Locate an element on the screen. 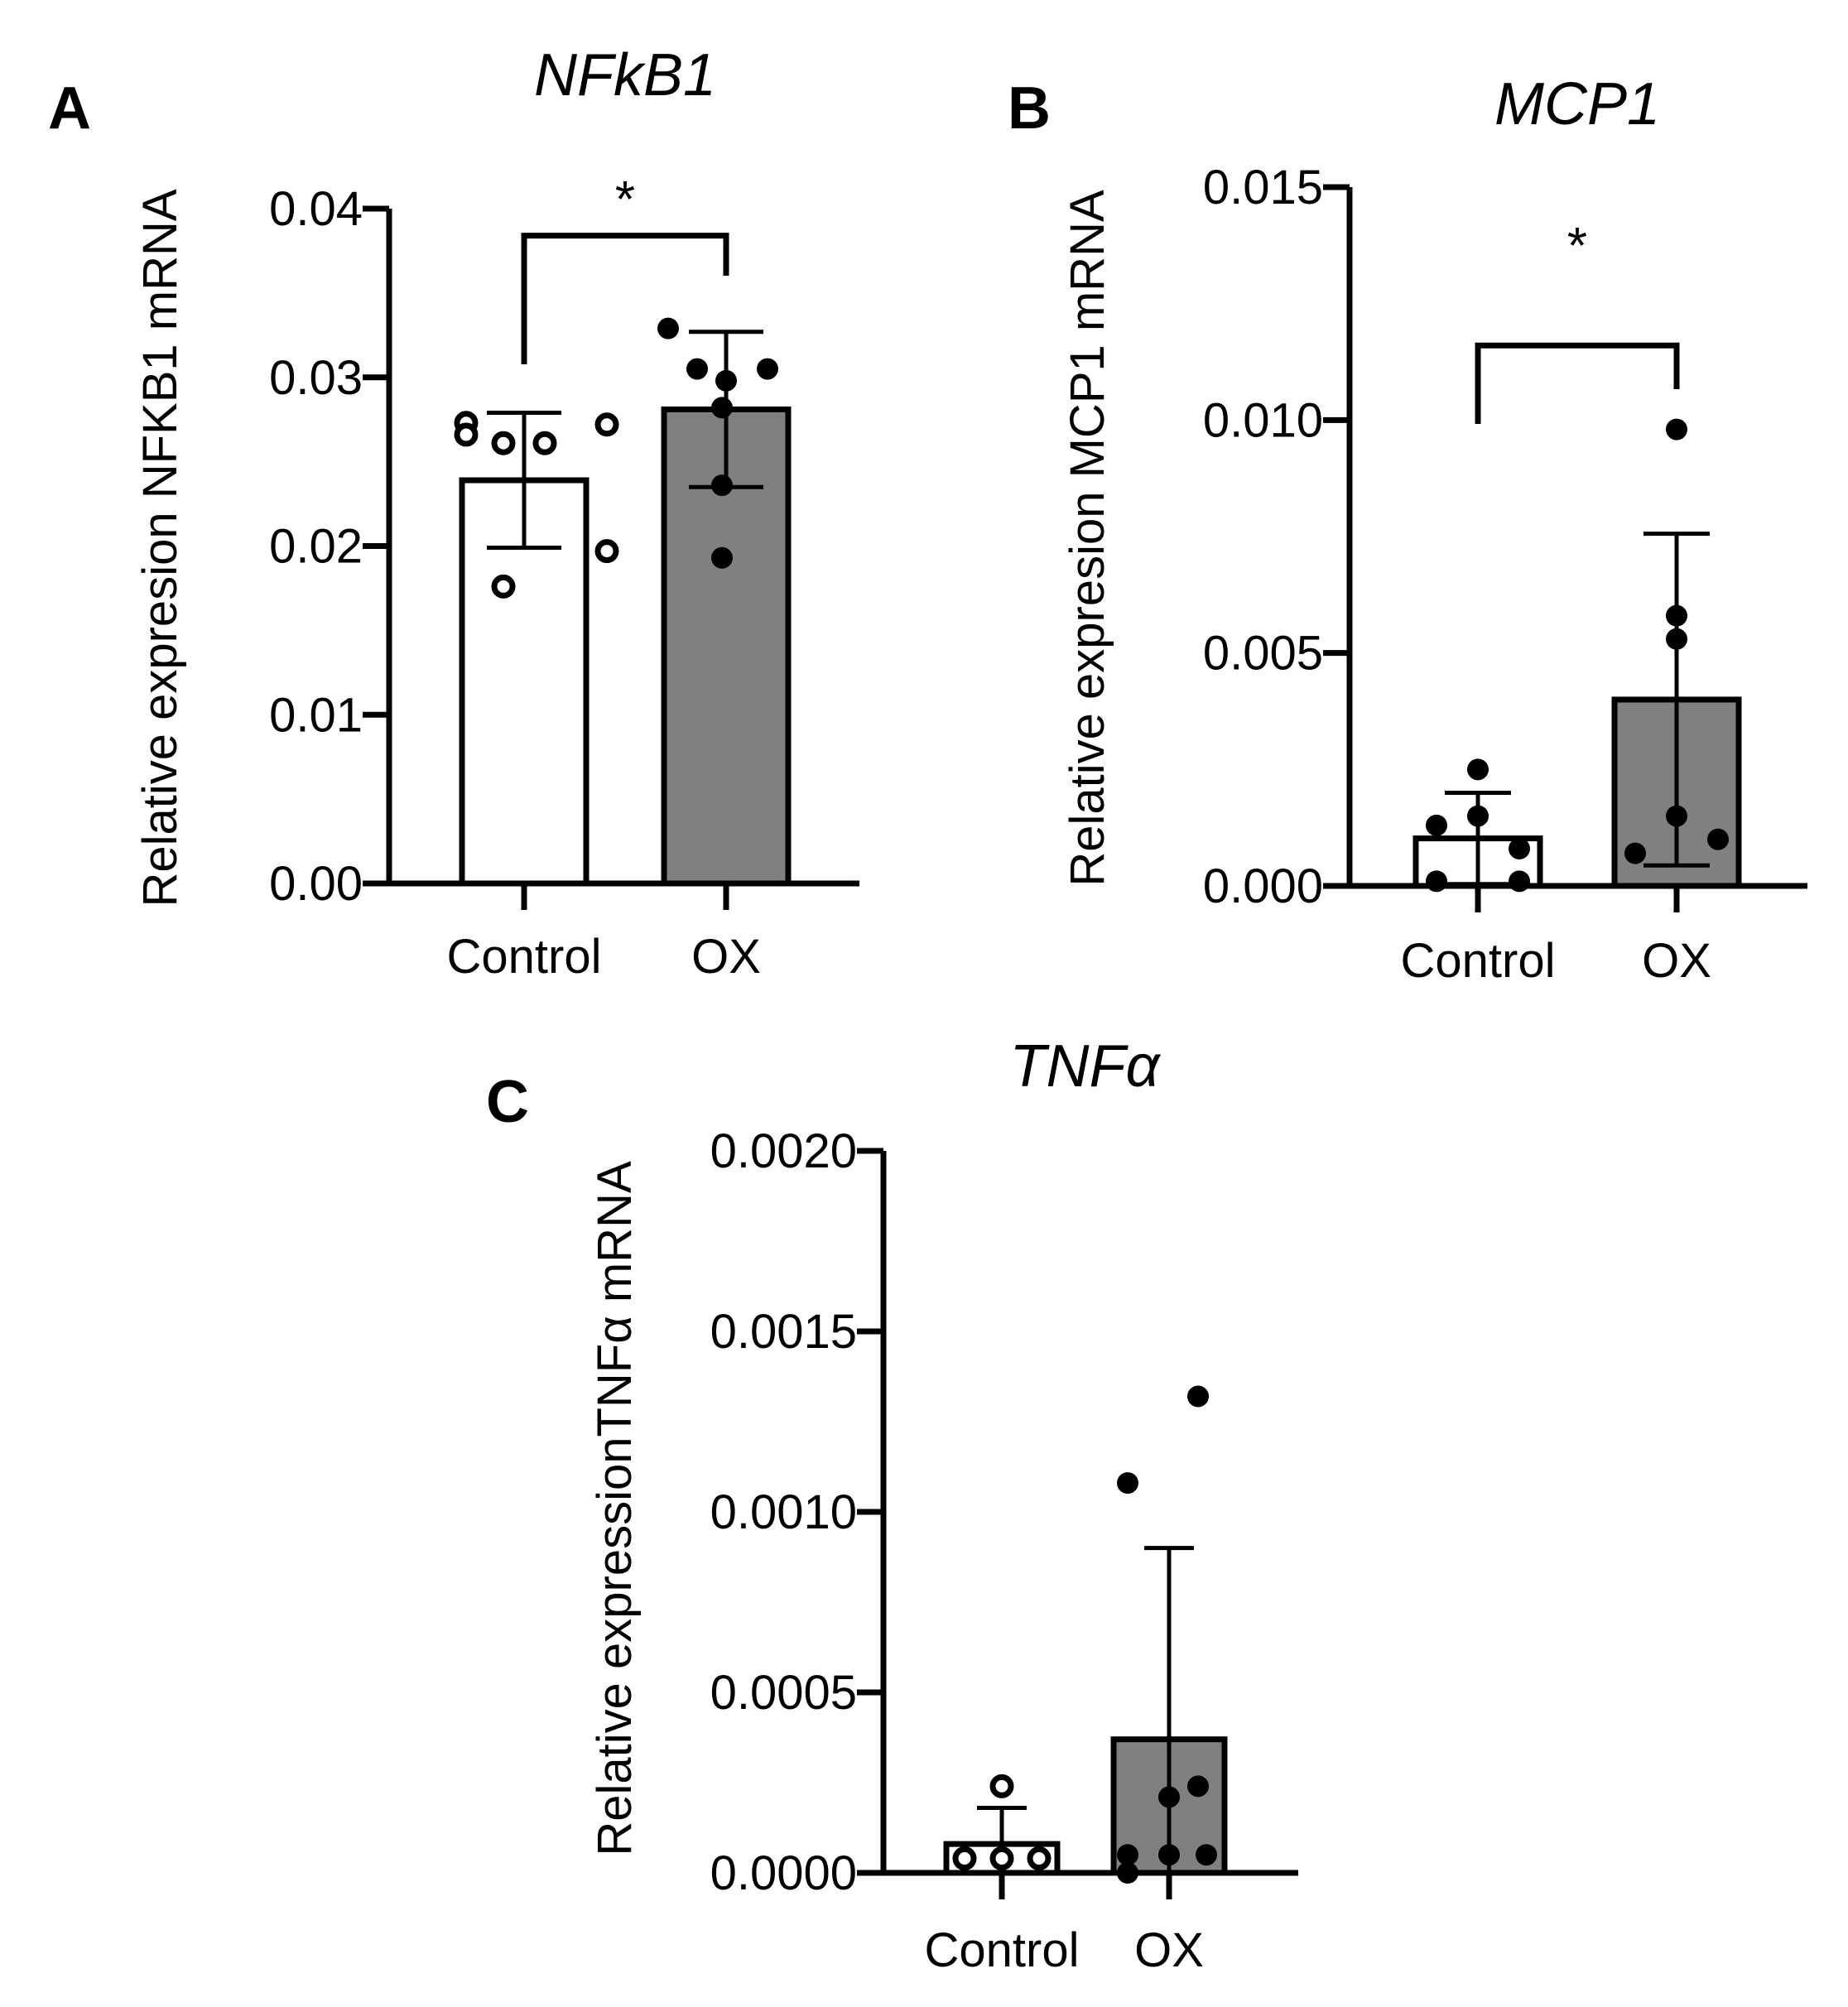 This screenshot has width=1848, height=2007. y-tick-label: 0.04 is located at coordinates (316, 209).